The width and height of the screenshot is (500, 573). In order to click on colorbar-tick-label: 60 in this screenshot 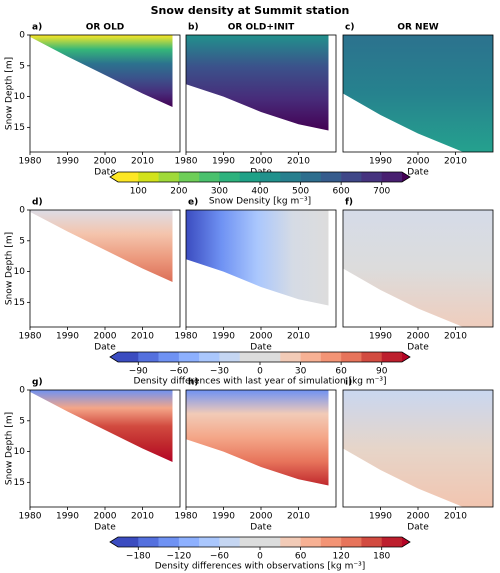, I will do `click(301, 557)`.